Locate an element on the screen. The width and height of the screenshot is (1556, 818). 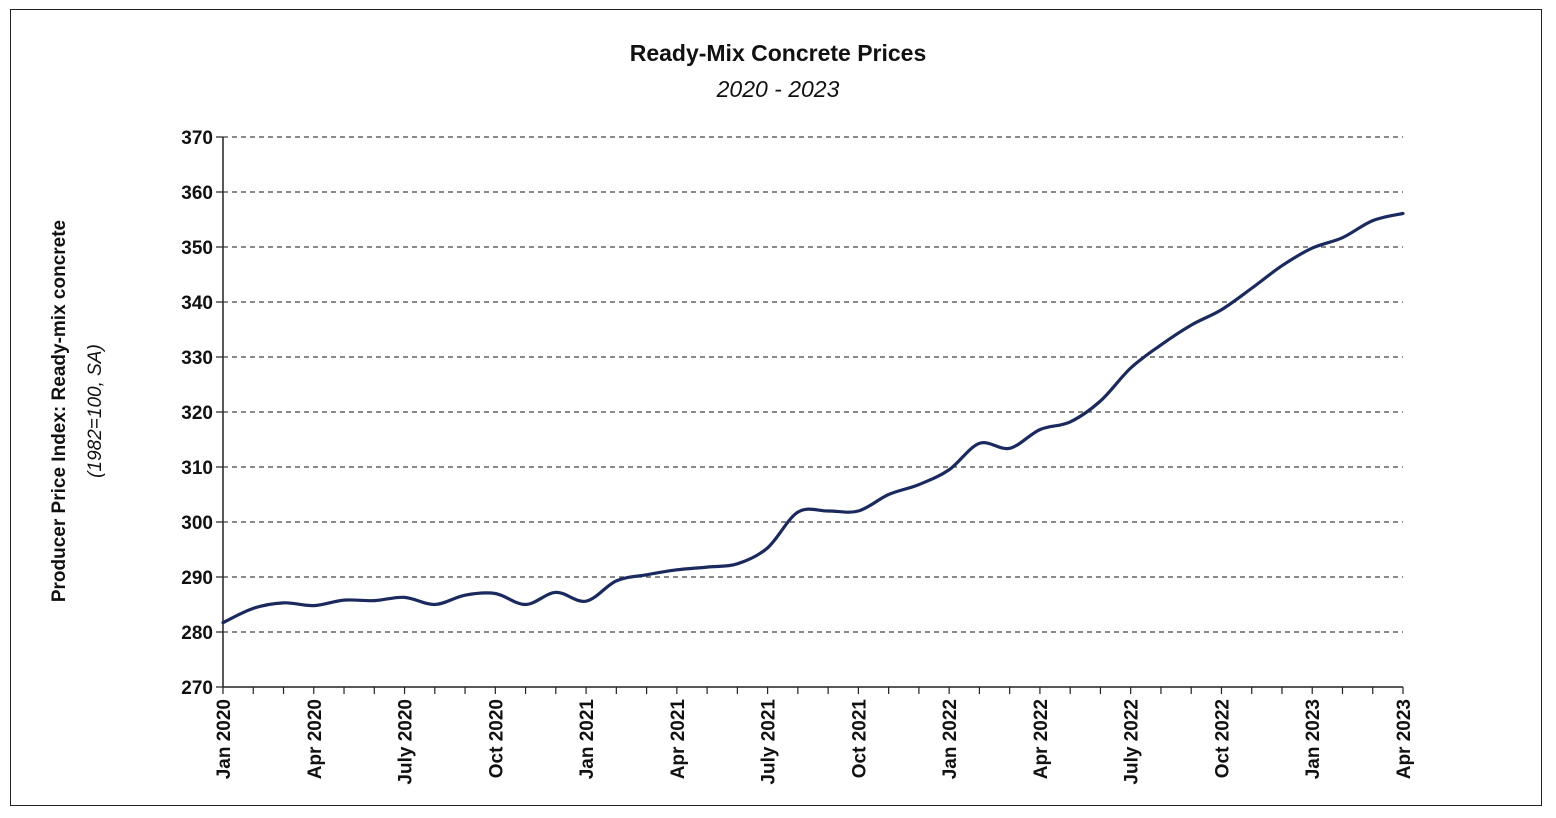
y-tick-label: 290 is located at coordinates (197, 578).